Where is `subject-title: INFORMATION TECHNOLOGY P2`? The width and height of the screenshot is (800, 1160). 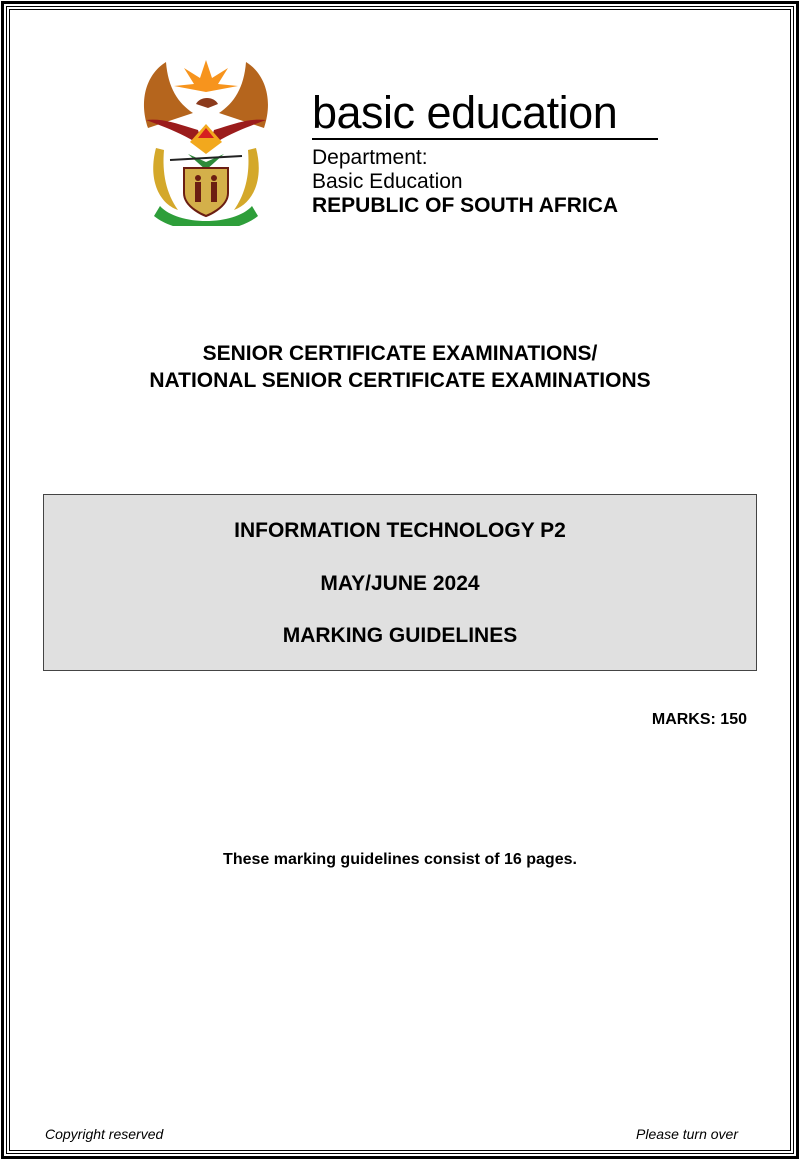 subject-title: INFORMATION TECHNOLOGY P2 is located at coordinates (400, 530).